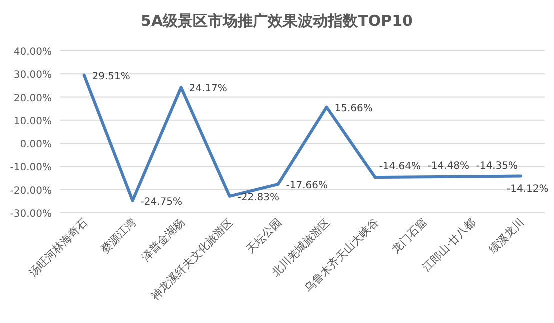  What do you see at coordinates (449, 166) in the screenshot?
I see `data-label: -14.48%` at bounding box center [449, 166].